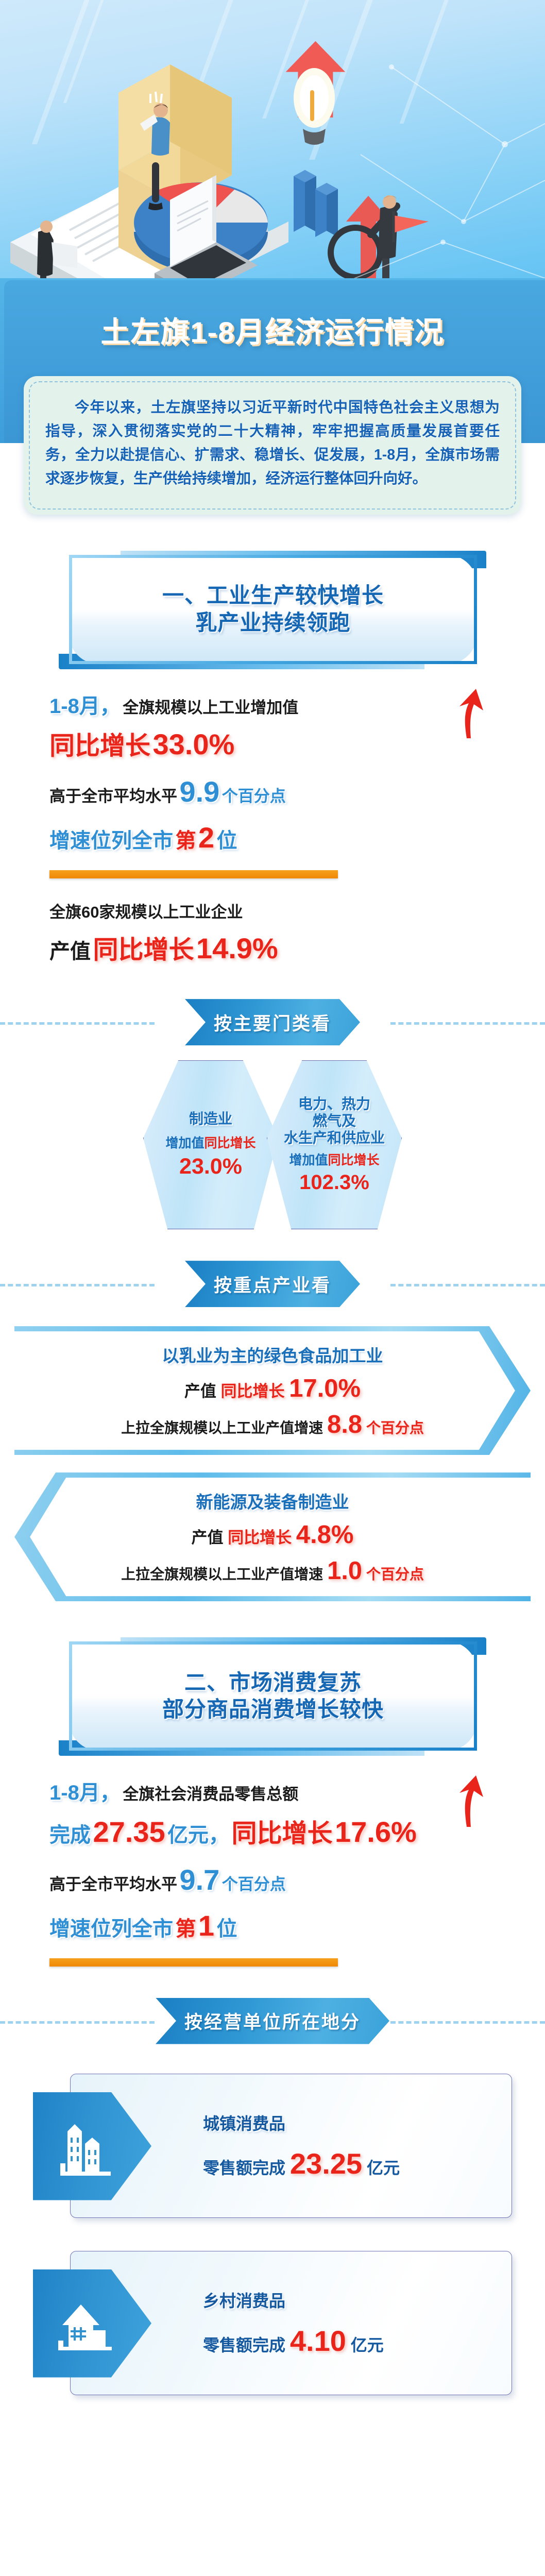 This screenshot has height=2576, width=545. I want to click on network-dots, so click(448, 154).